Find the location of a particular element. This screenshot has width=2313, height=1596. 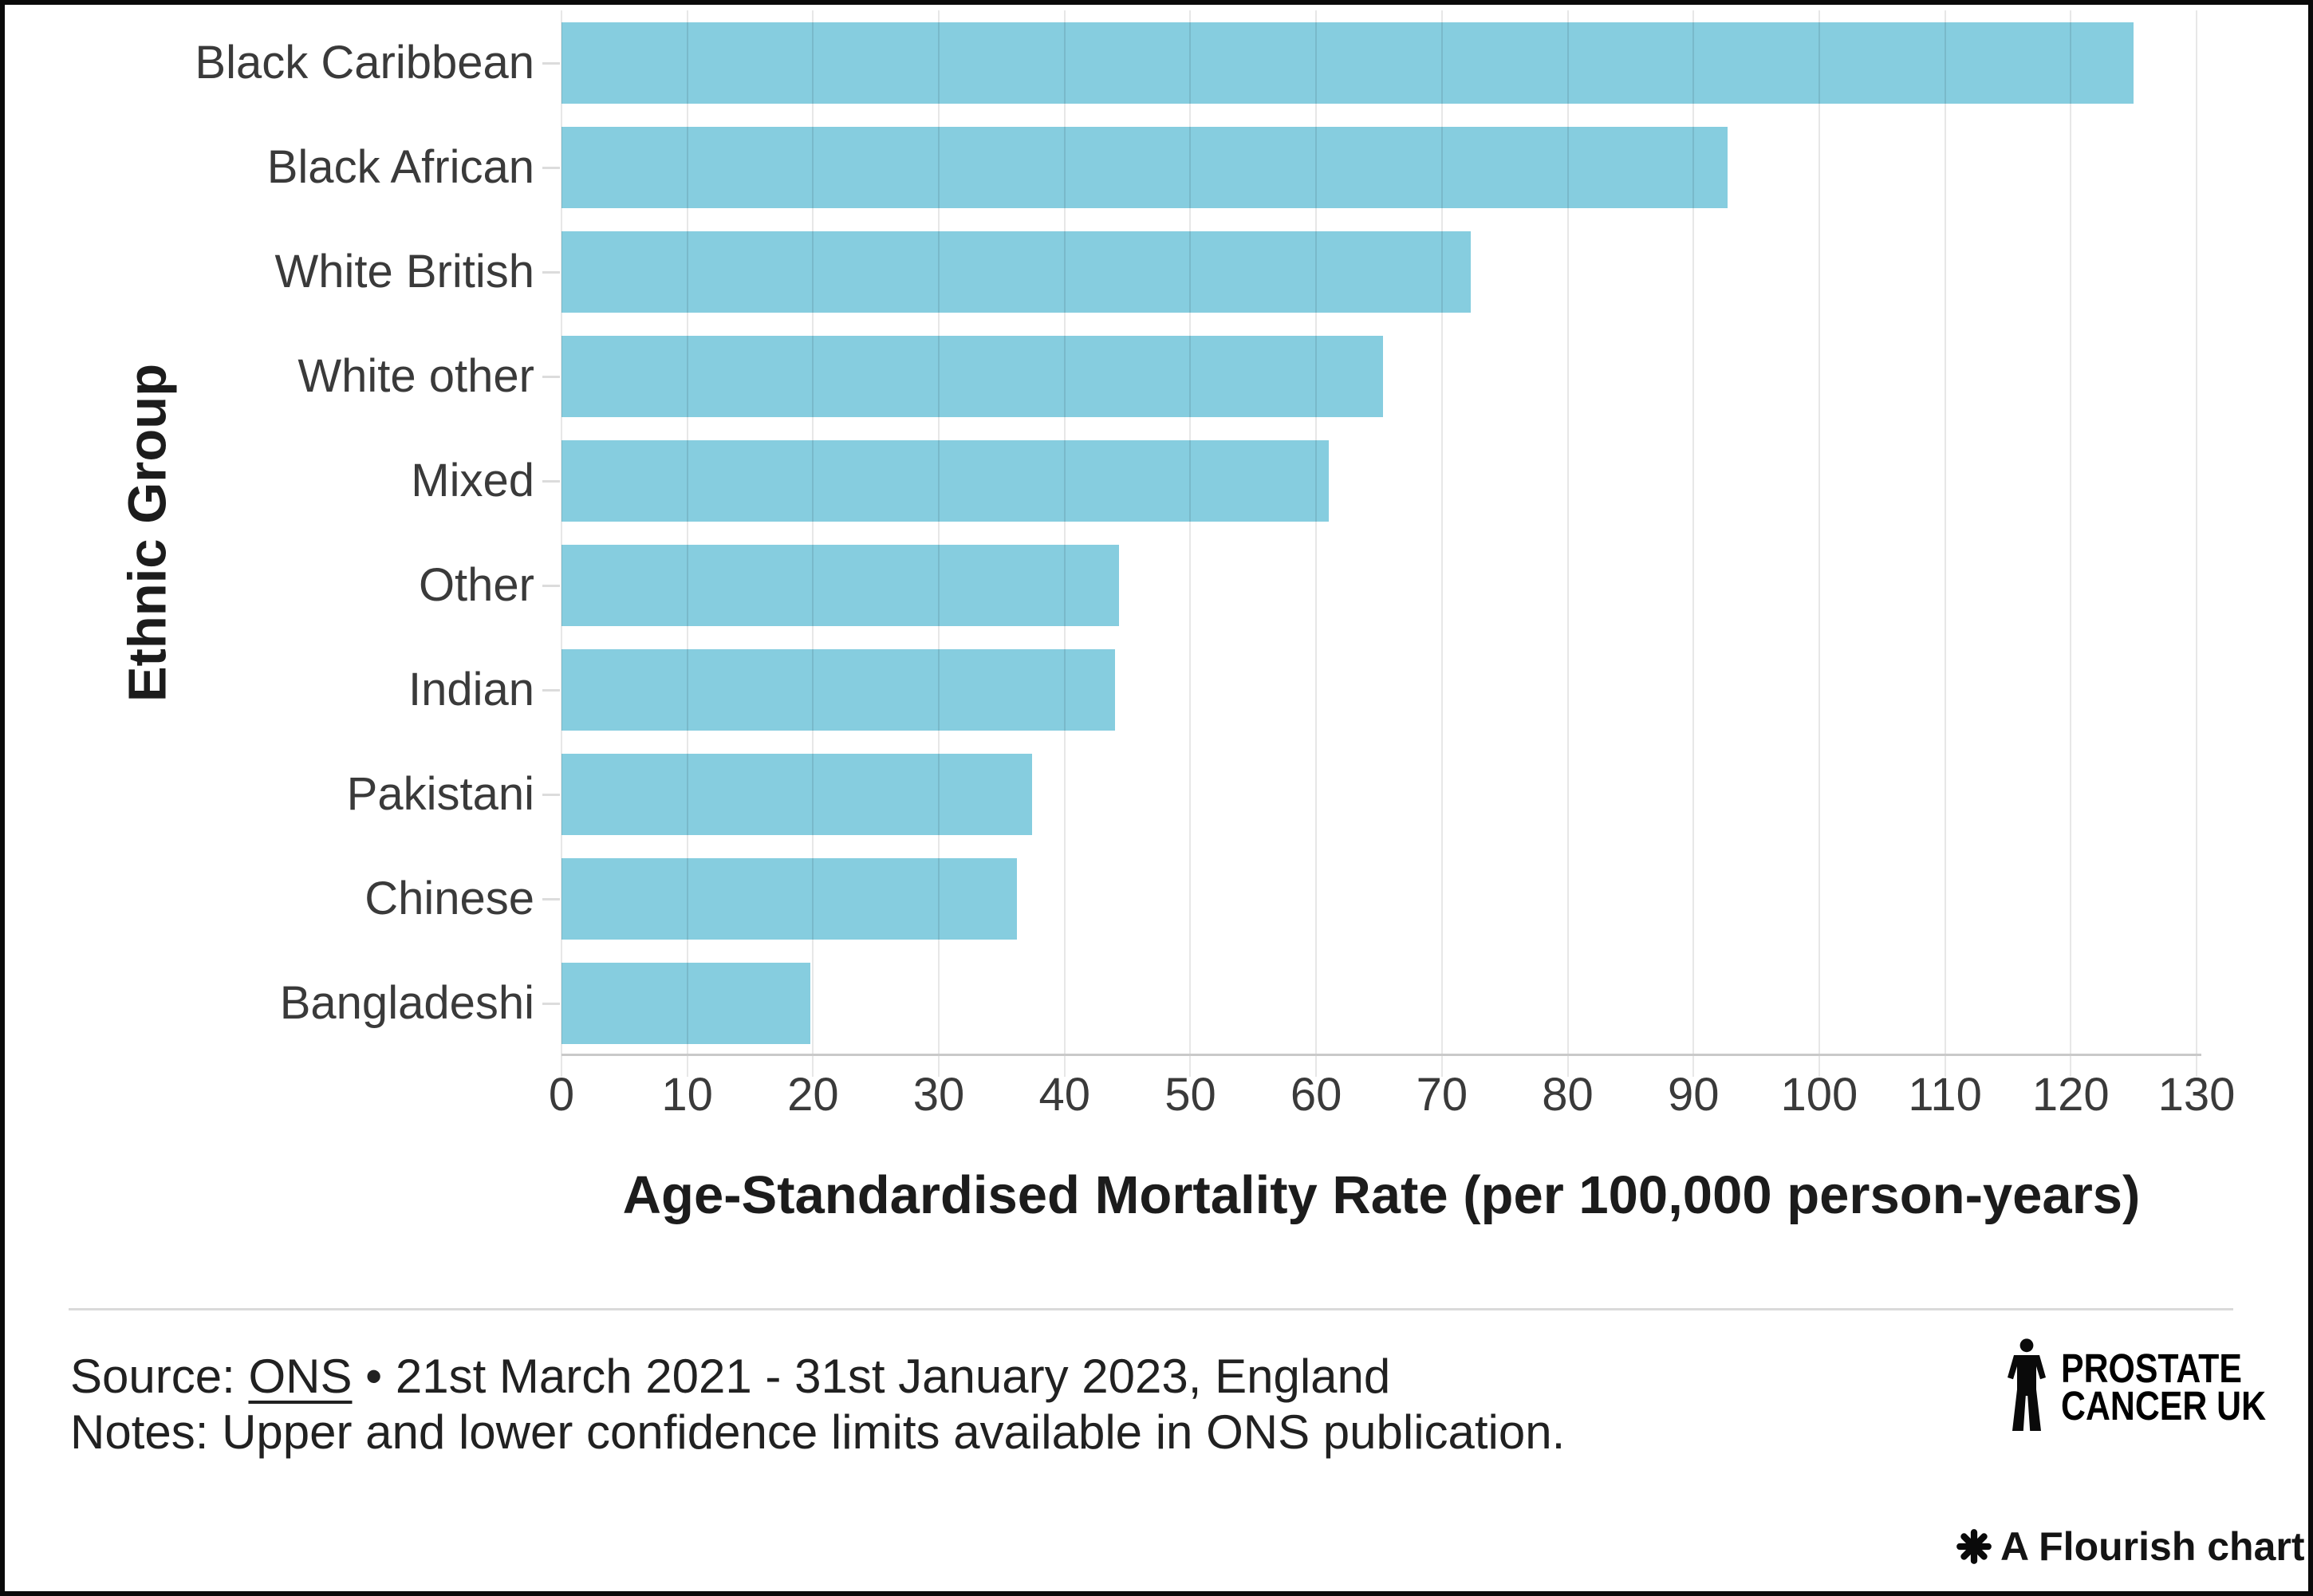

x-tick-label: 100 is located at coordinates (1819, 1095).